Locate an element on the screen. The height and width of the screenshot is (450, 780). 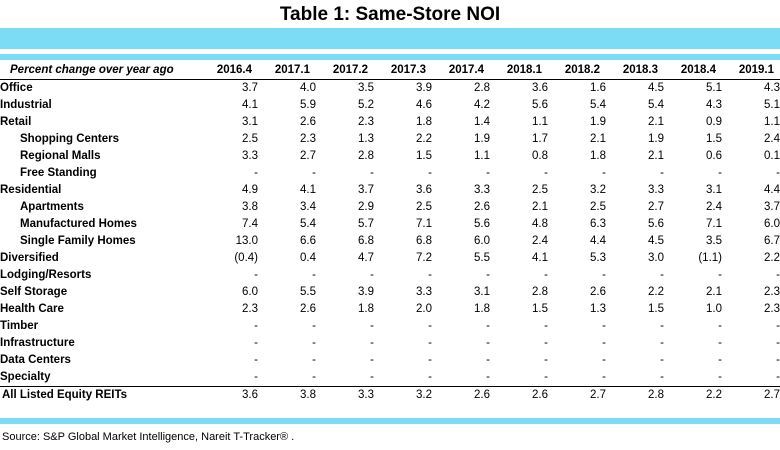
table-cell: 2.9 is located at coordinates (366, 207).